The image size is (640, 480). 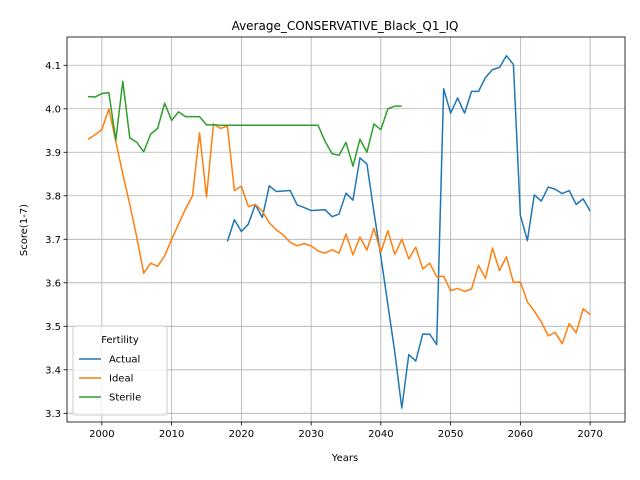 I want to click on series-line-sterile, so click(x=244, y=123).